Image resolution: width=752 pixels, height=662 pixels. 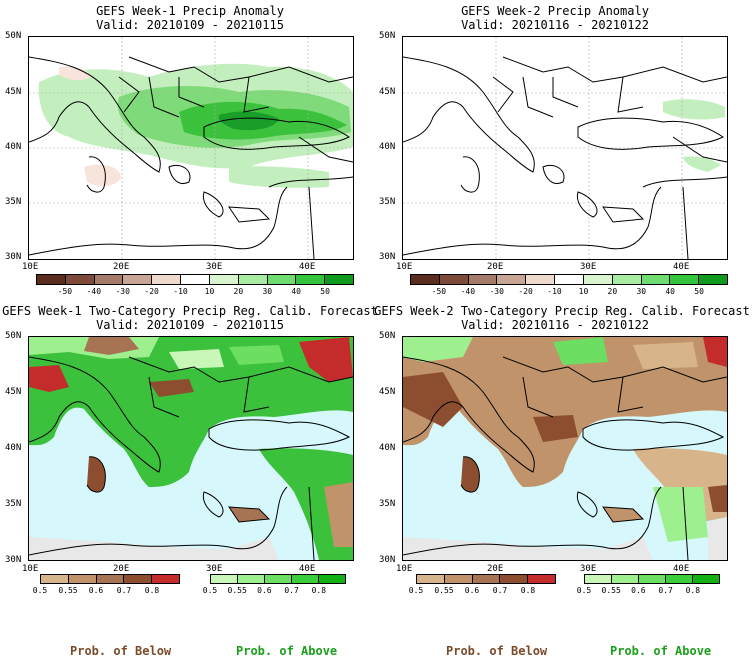 What do you see at coordinates (569, 279) in the screenshot?
I see `anomaly-colorbar-week2` at bounding box center [569, 279].